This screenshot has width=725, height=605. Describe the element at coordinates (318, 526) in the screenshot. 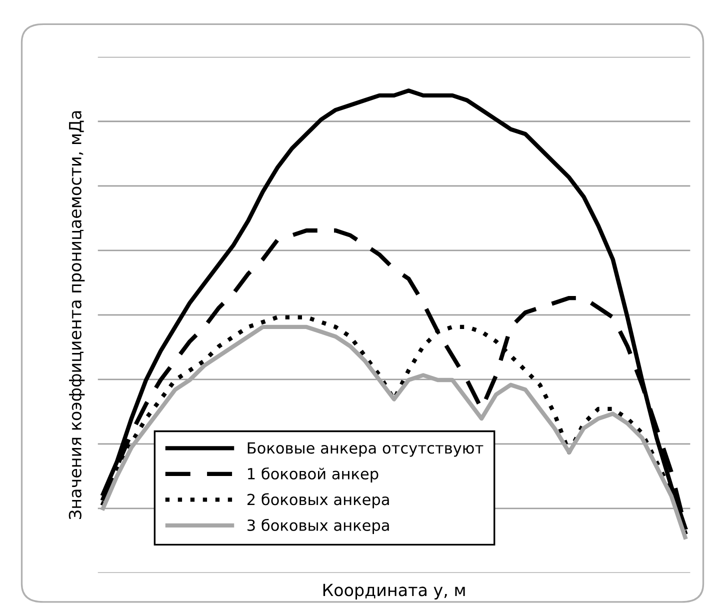

I see `legend-label: 3 боковых анкера` at that location.